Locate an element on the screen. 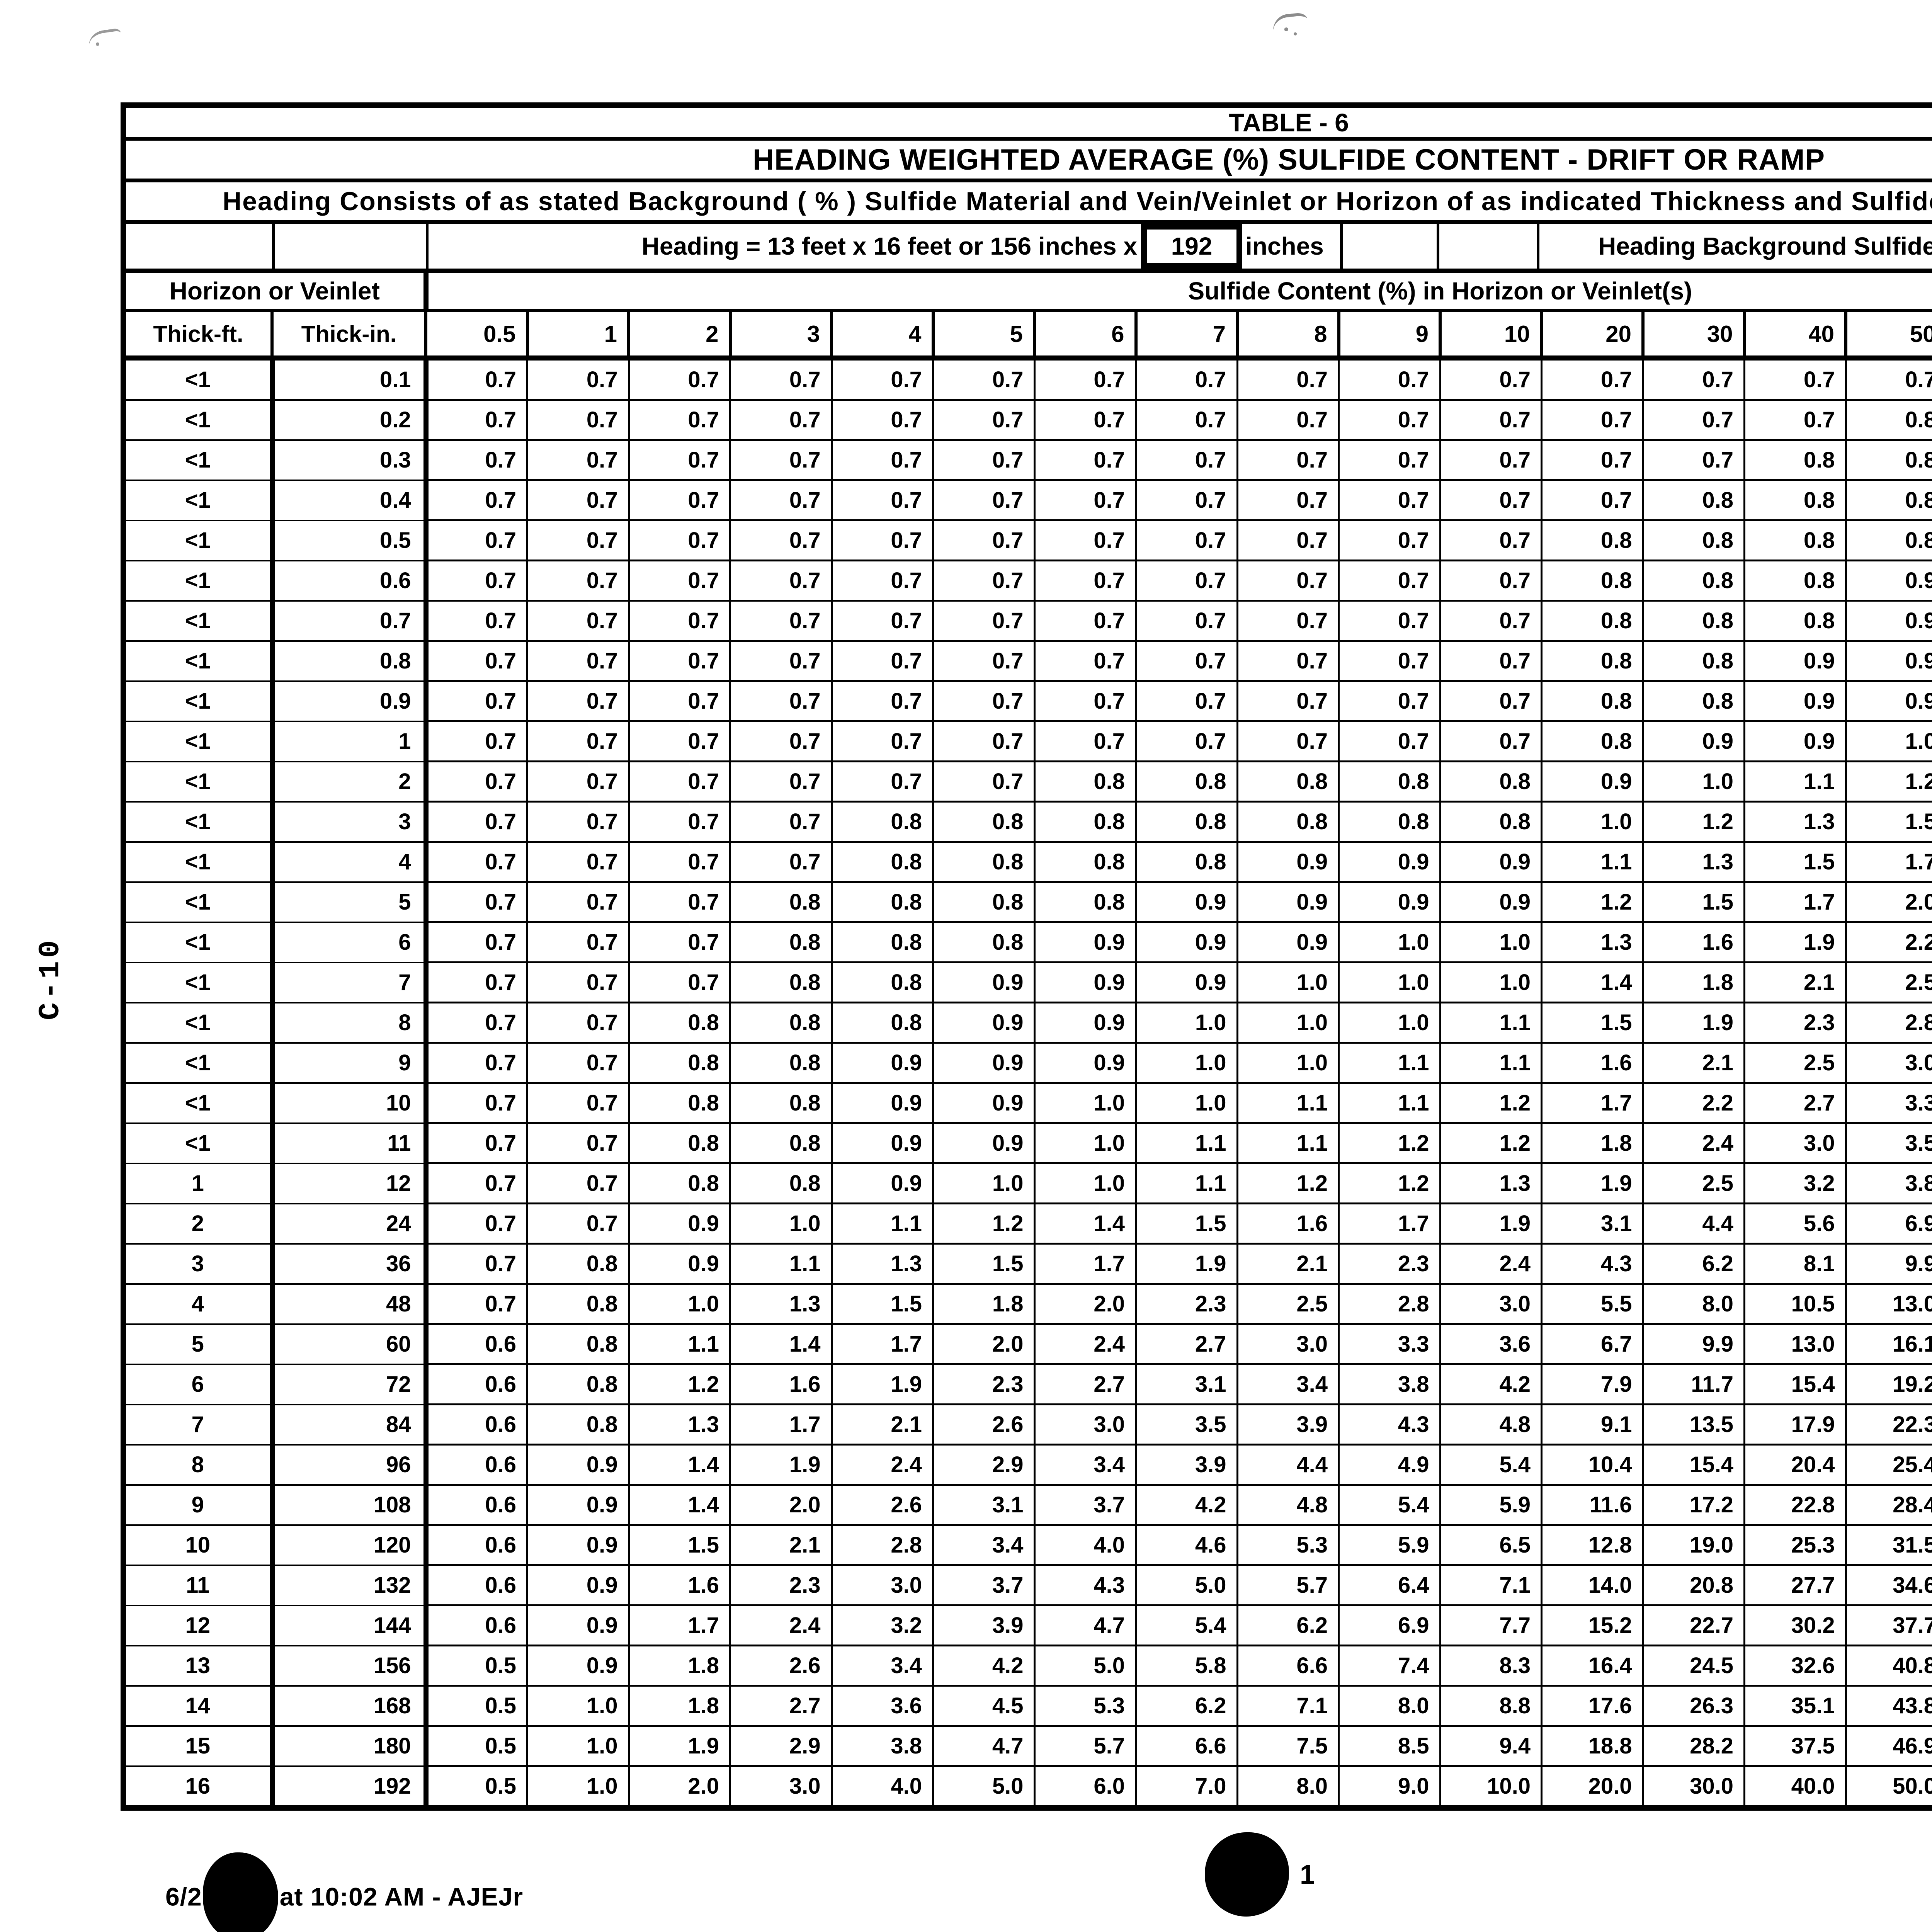  sulfide-value-cell: 19.2 is located at coordinates (1888, 1384).